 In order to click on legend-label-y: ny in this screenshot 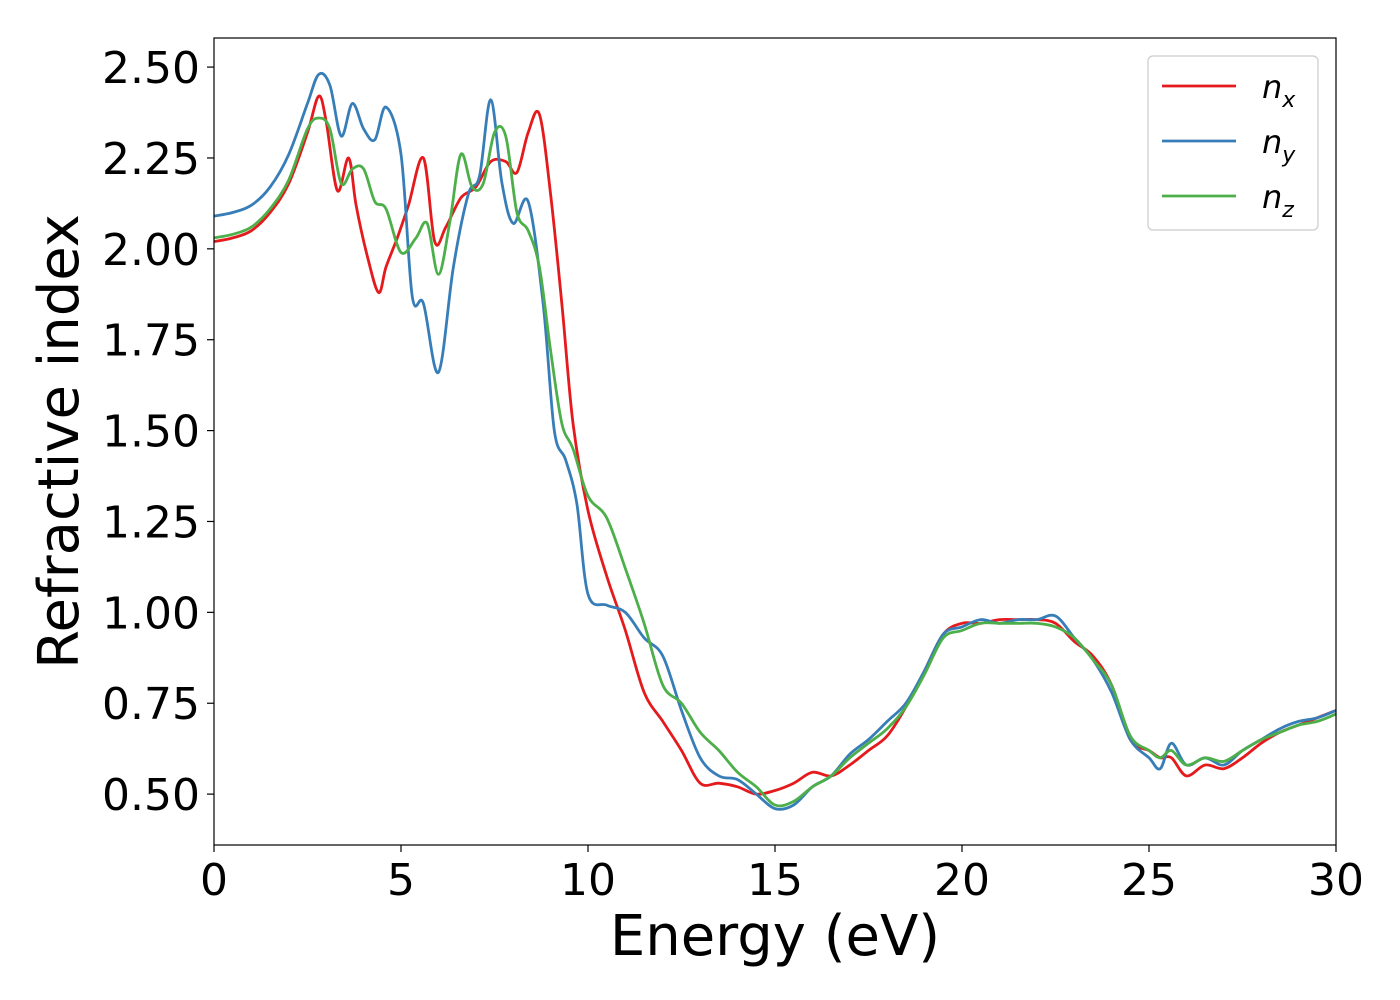, I will do `click(1279, 145)`.